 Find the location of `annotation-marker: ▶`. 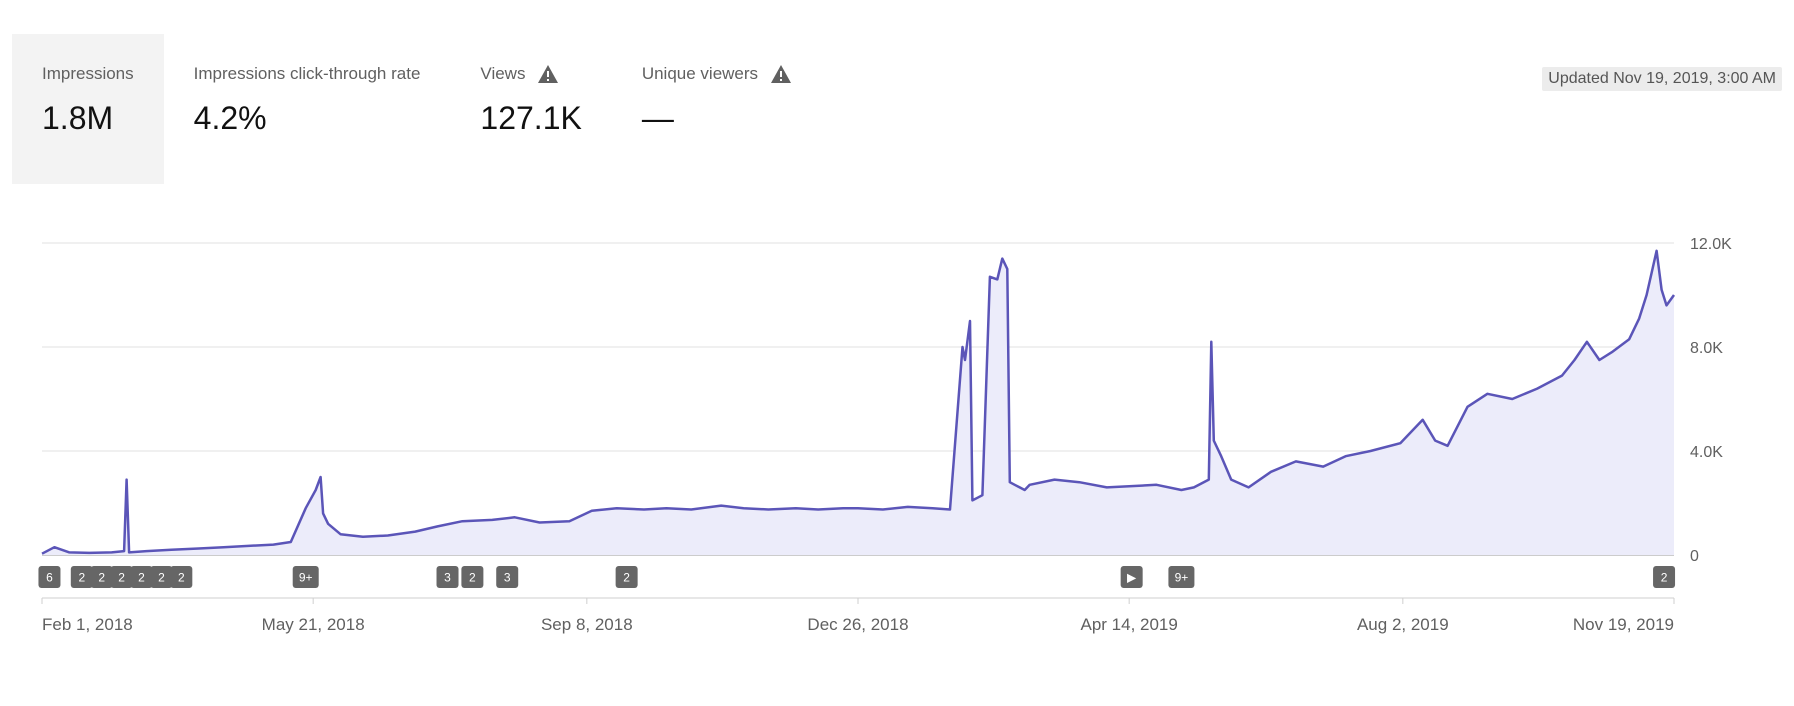

annotation-marker: ▶ is located at coordinates (1131, 577).